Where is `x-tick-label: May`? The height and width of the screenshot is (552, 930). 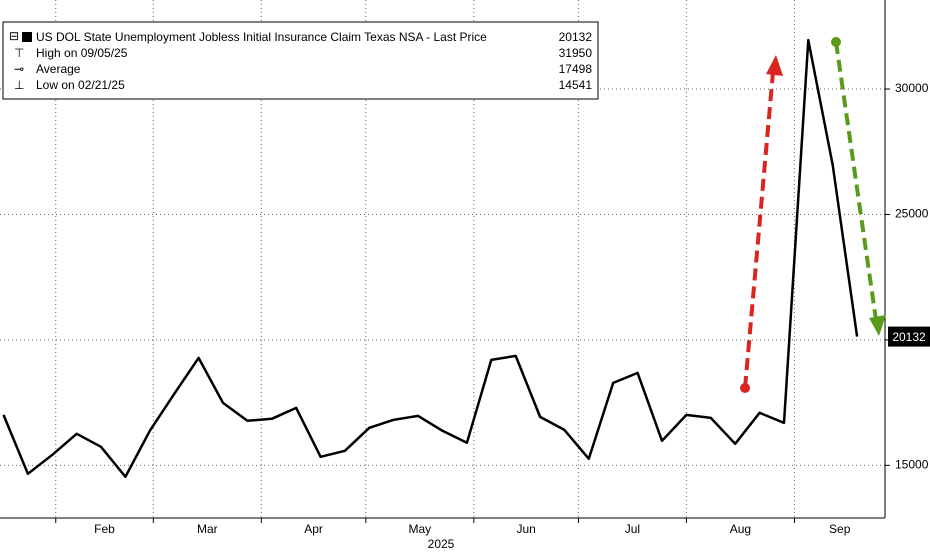
x-tick-label: May is located at coordinates (420, 529).